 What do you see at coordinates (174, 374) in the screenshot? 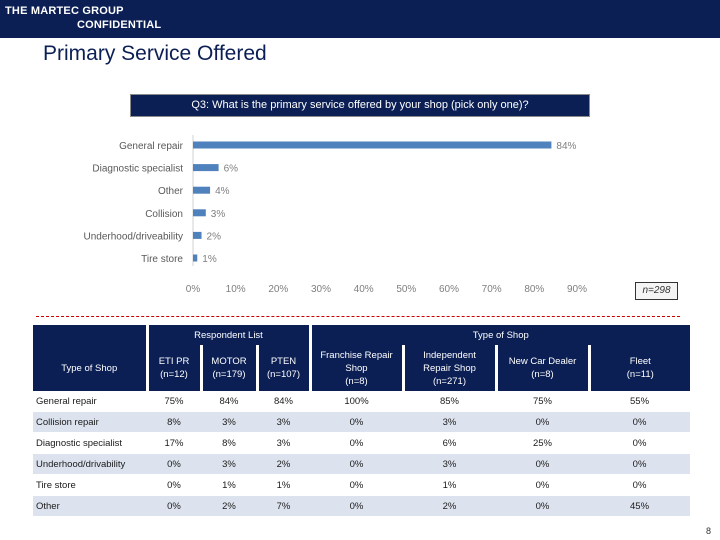
I see `col-header-line: (n=12)` at bounding box center [174, 374].